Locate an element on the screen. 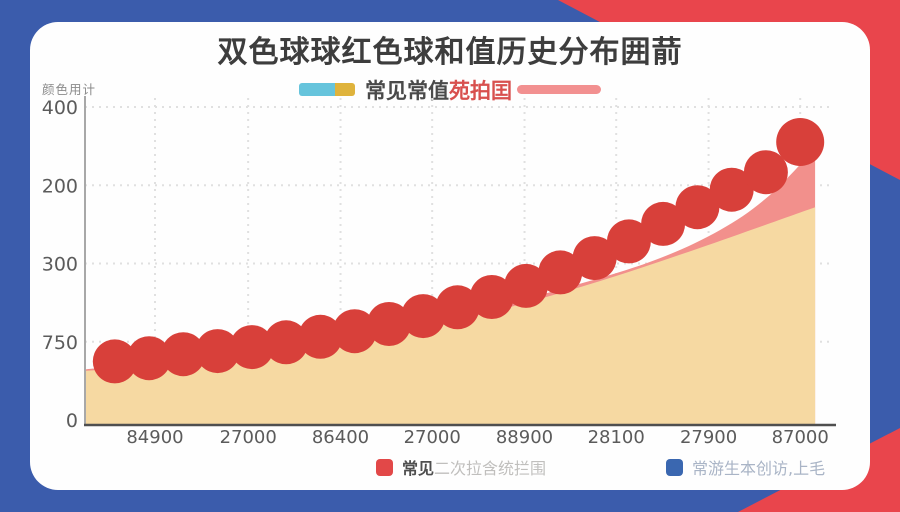  bottom-legend: 常见二次拉含统拦围 常游生本创访,上毛 is located at coordinates (450, 470).